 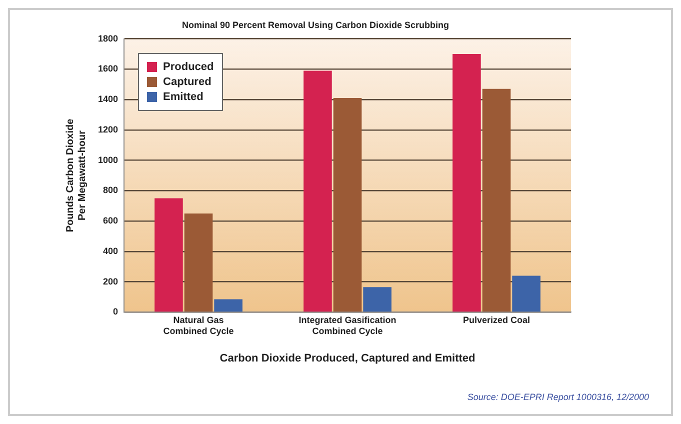 I want to click on y-tick-label: 200, so click(x=110, y=281).